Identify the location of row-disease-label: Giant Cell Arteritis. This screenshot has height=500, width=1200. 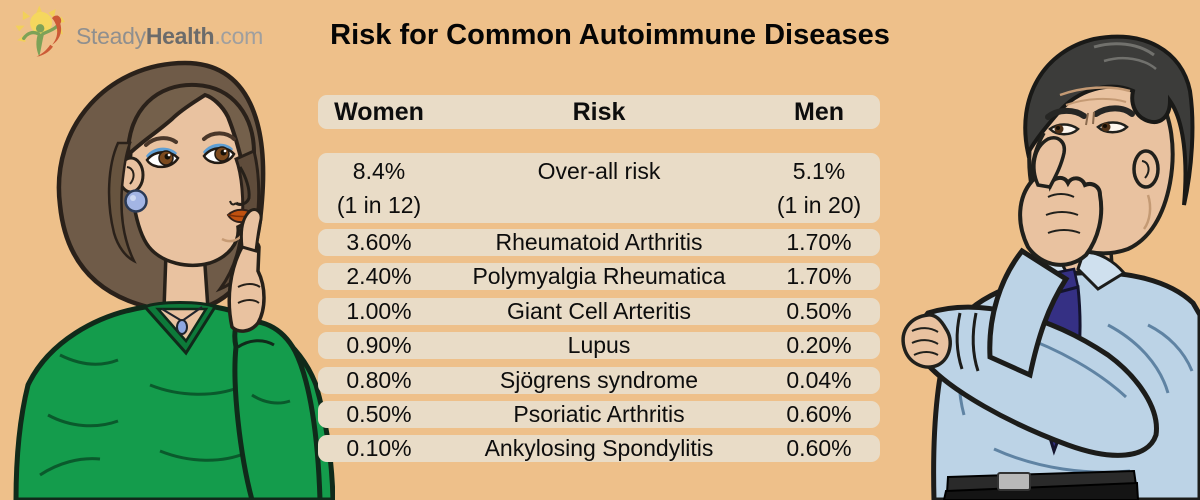
(599, 310).